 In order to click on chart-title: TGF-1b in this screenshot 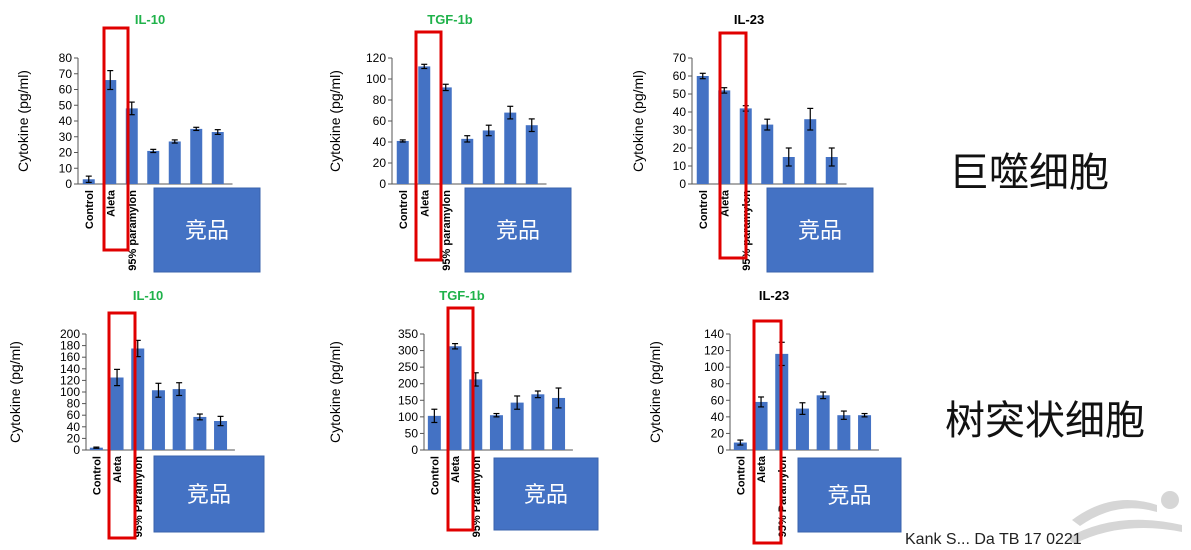, I will do `click(450, 19)`.